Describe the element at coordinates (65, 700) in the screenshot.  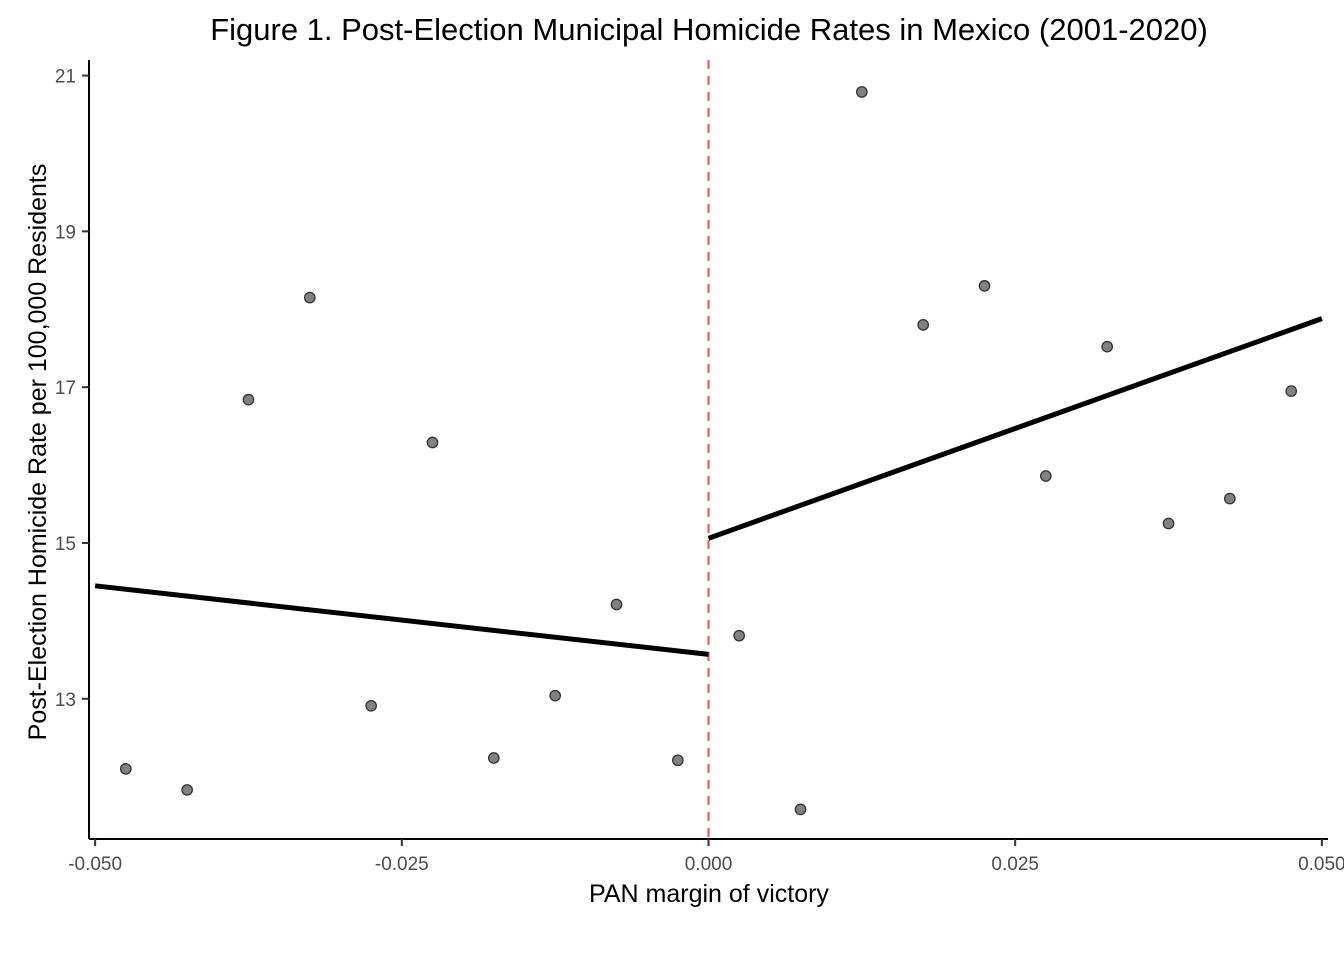
I see `y-tick-label-1: 13` at that location.